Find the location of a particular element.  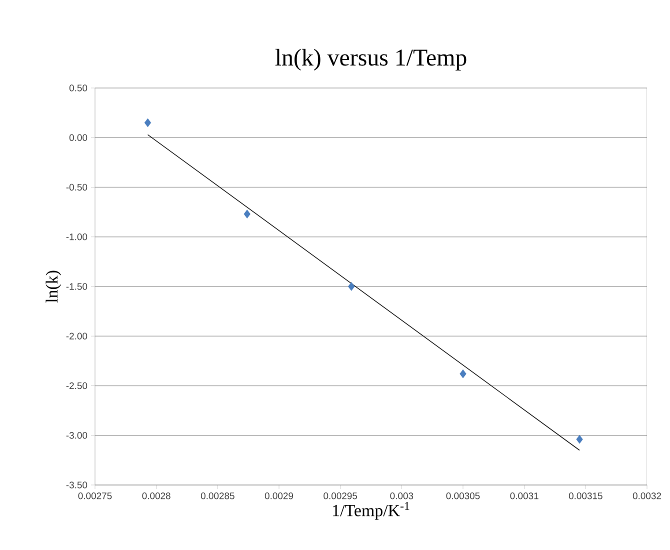

y-tick-label: -2.00 is located at coordinates (77, 336).